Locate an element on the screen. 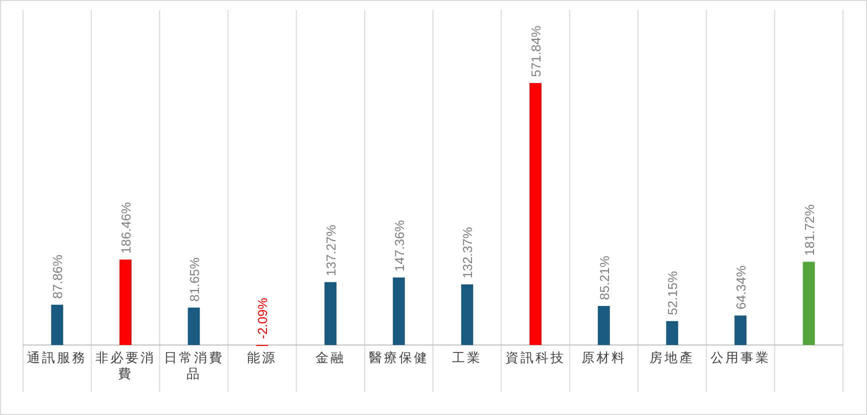 This screenshot has height=415, width=867. x-tick-label: 公用事業 is located at coordinates (740, 359).